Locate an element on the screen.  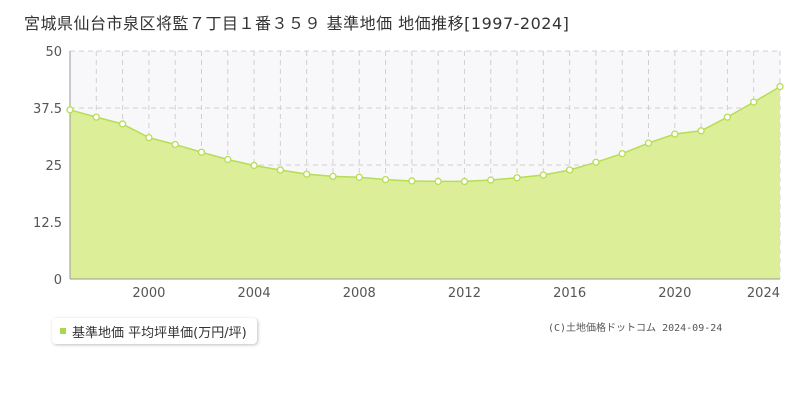
x-tick-label: 2012 is located at coordinates (464, 293).